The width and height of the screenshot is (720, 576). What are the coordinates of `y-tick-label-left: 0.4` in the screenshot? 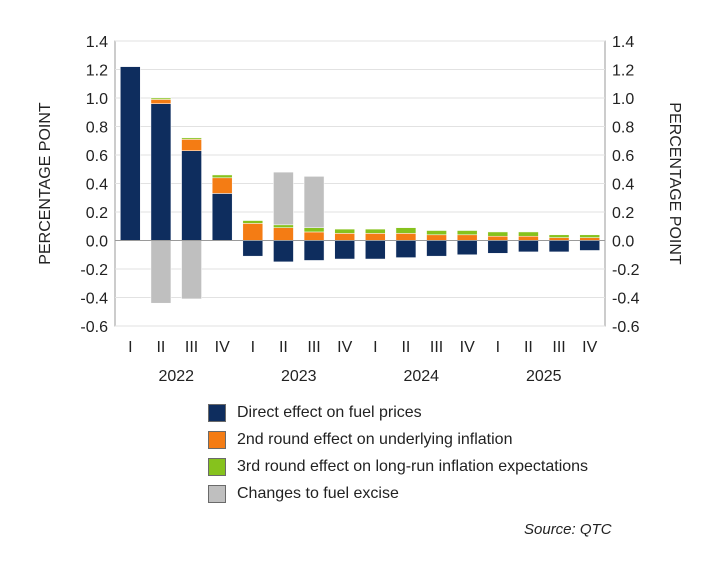 It's located at (97, 185).